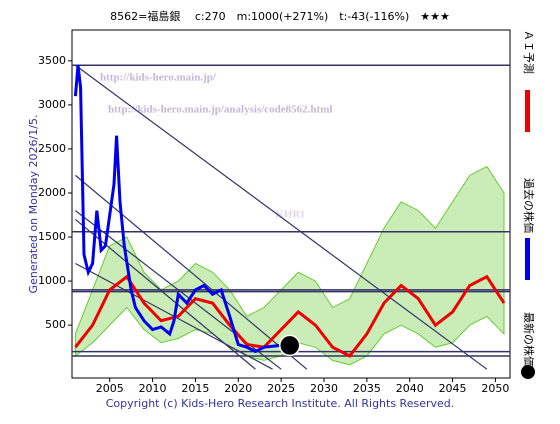 The image size is (560, 424). What do you see at coordinates (52, 192) in the screenshot?
I see `y-tick-label: 2000` at bounding box center [52, 192].